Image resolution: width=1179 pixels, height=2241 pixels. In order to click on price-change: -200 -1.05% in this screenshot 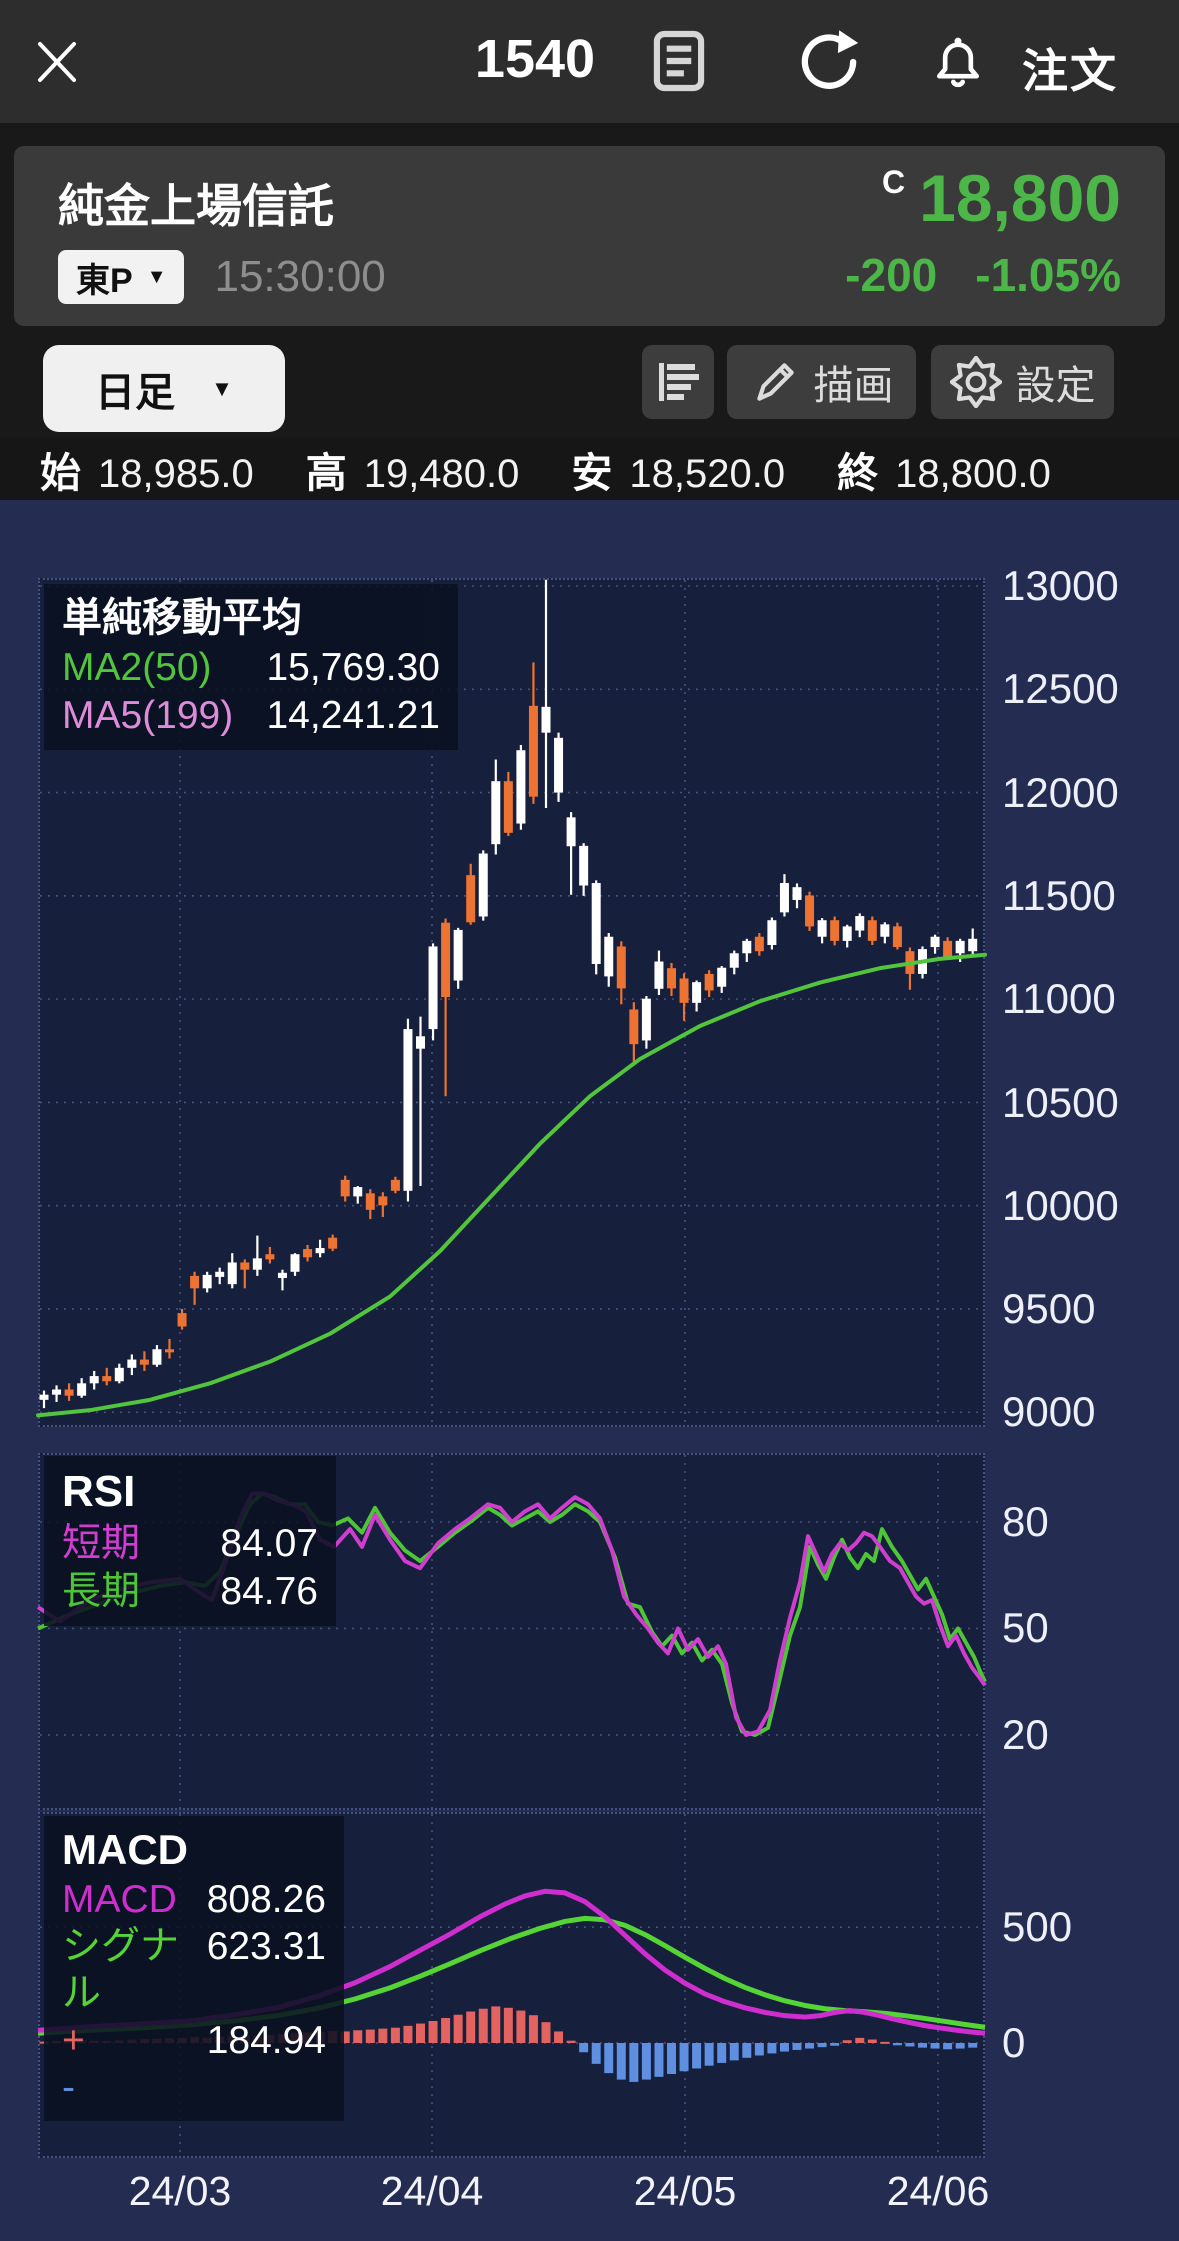, I will do `click(983, 275)`.